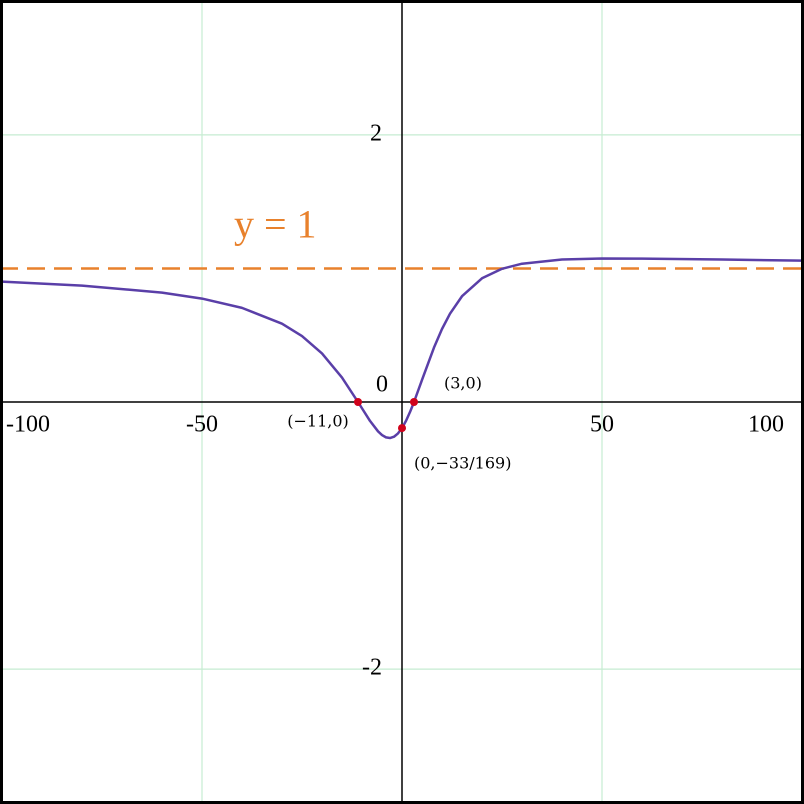 This screenshot has width=804, height=804. Describe the element at coordinates (318, 421) in the screenshot. I see `point-label: (−11,0)` at that location.